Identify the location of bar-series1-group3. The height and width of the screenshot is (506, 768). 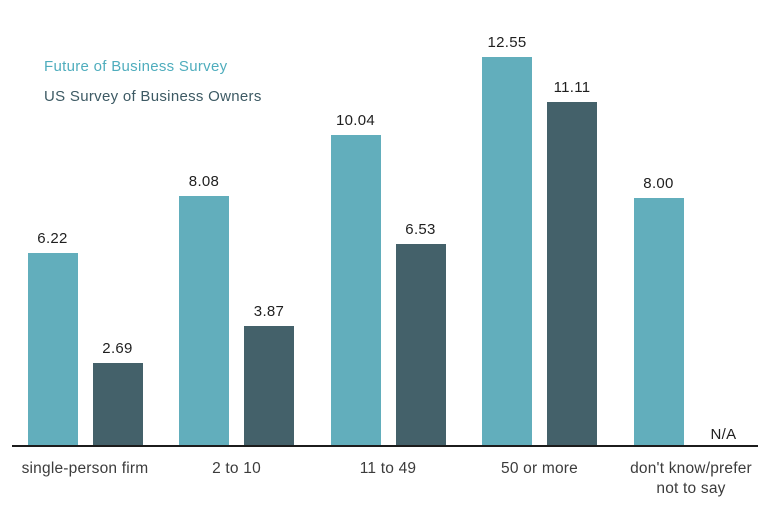
(572, 274).